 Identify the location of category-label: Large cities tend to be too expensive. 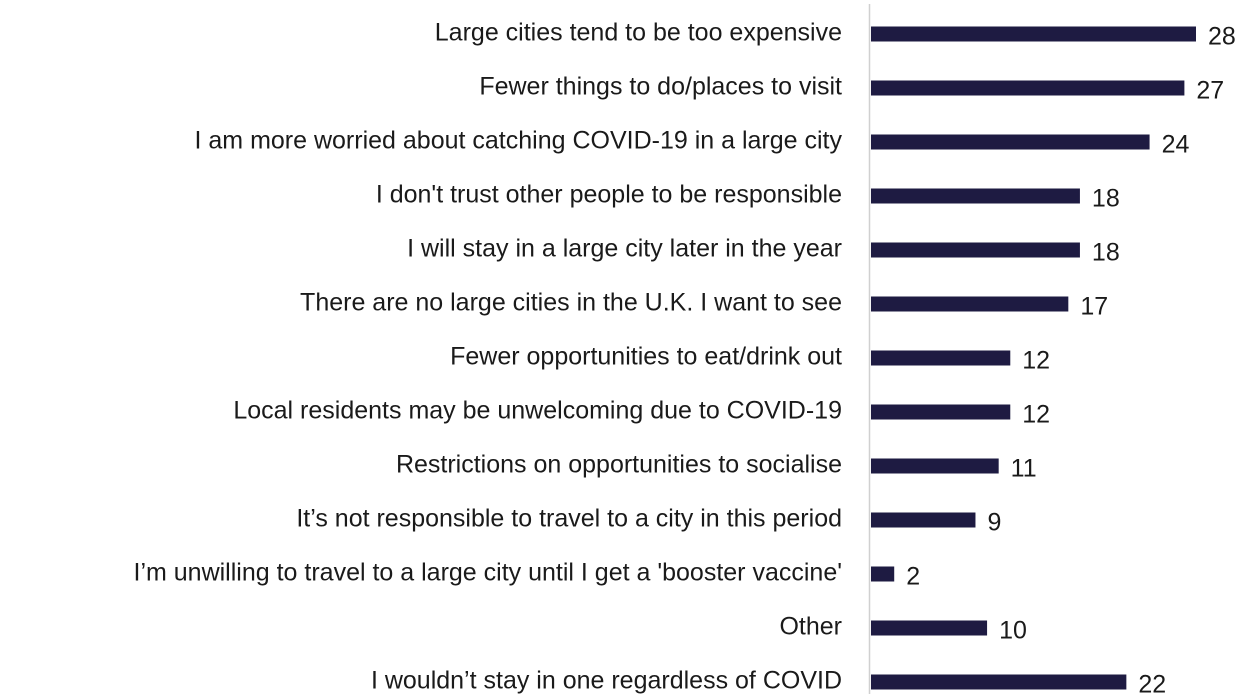
(638, 33).